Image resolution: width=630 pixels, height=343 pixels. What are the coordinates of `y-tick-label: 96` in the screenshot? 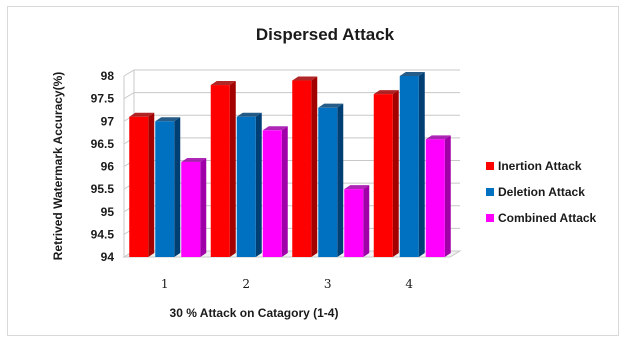 It's located at (108, 167).